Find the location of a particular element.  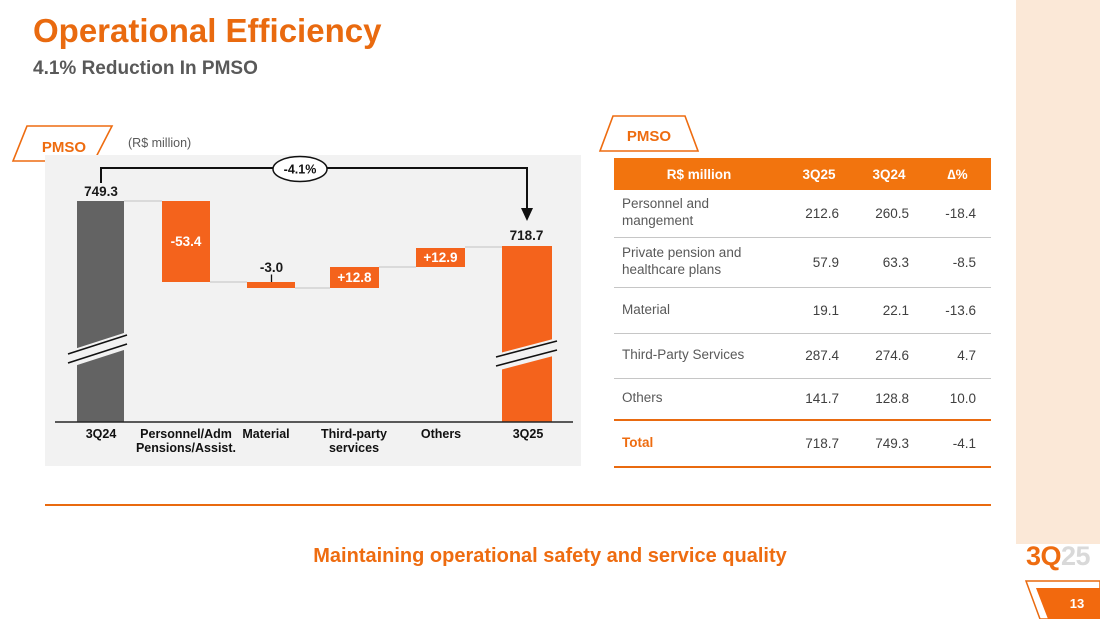

row-label: Personnel and mangement is located at coordinates (666, 212).